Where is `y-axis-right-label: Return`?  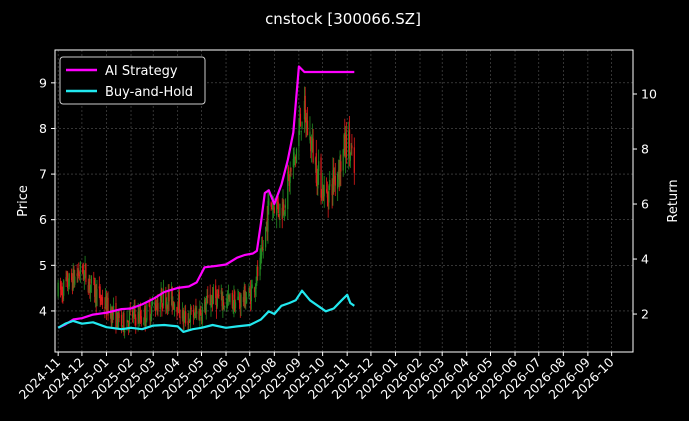
y-axis-right-label: Return is located at coordinates (673, 200).